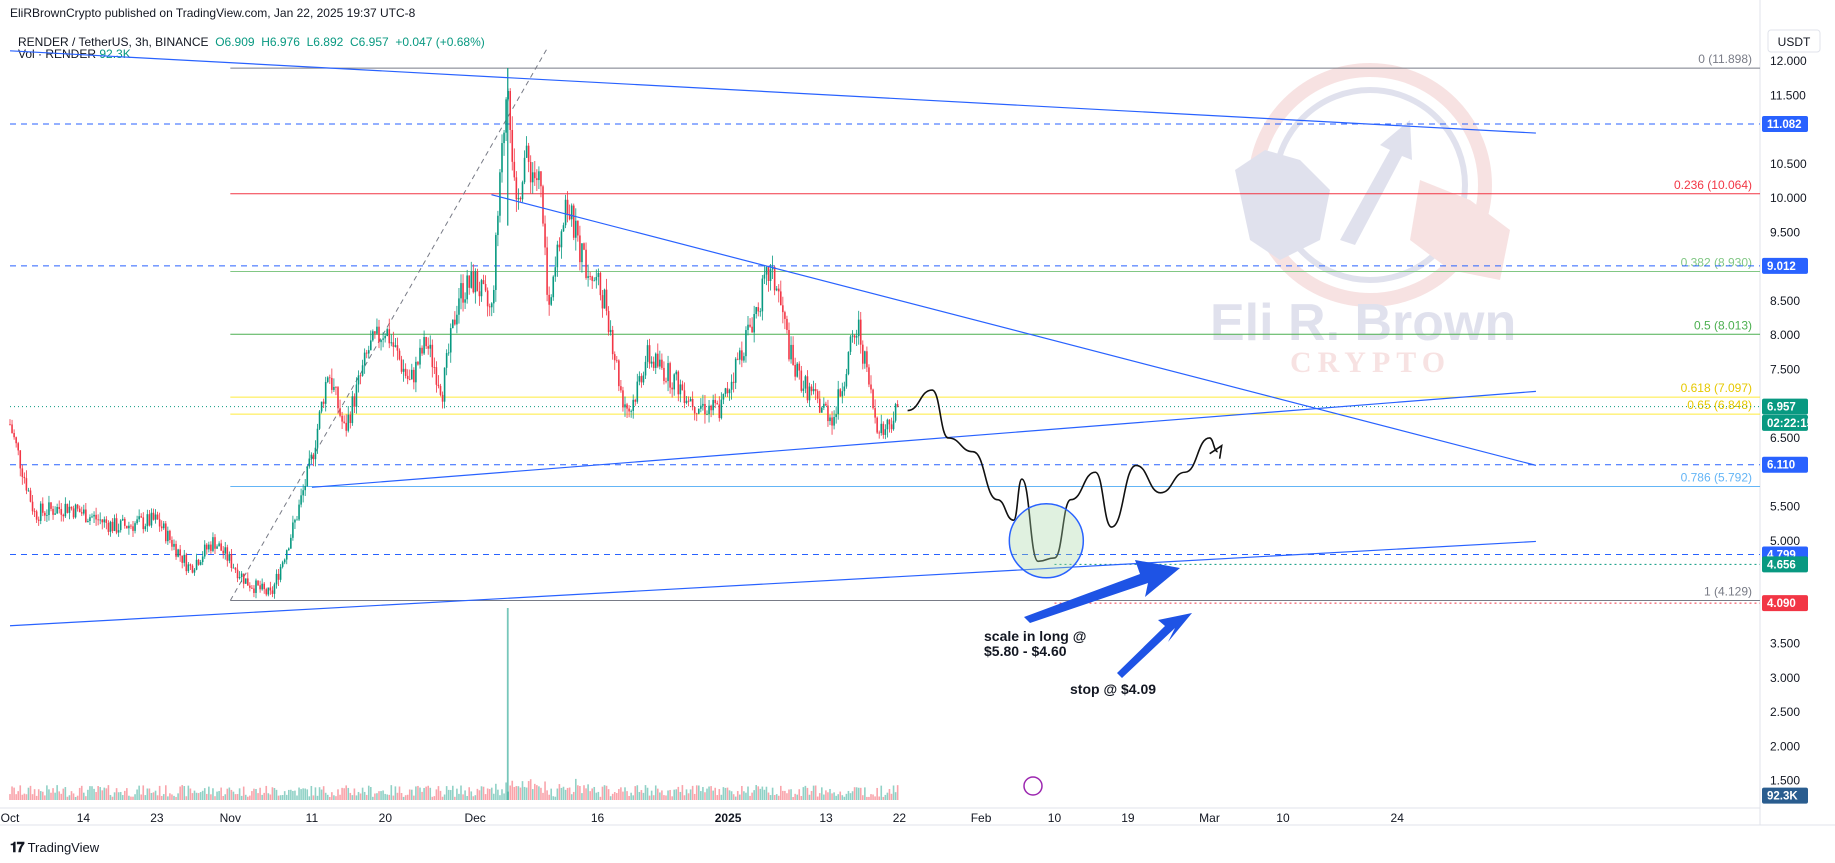 The height and width of the screenshot is (863, 1835). I want to click on currency-button, so click(1794, 41).